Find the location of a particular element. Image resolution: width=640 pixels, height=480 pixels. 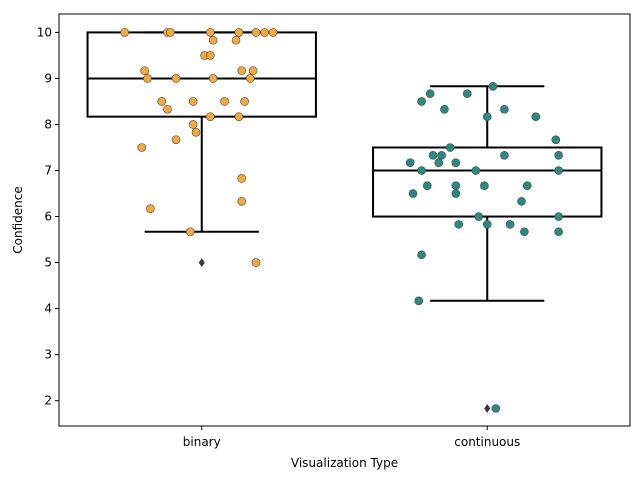

y-tick-label: 6 is located at coordinates (48, 217).